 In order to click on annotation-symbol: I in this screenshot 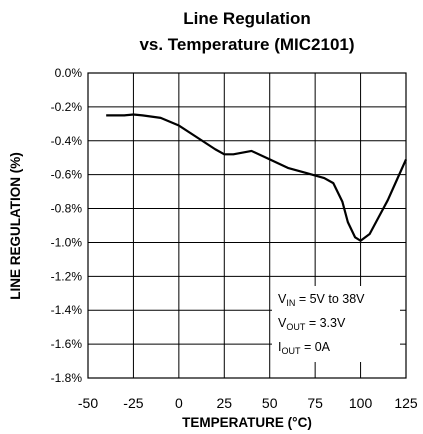, I will do `click(279, 347)`.